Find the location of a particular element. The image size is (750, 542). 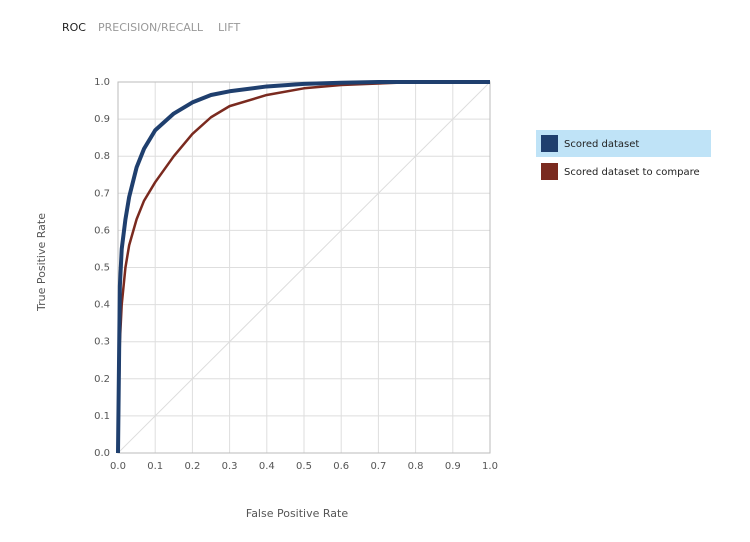

y-tick-label: 0.9 is located at coordinates (102, 119).